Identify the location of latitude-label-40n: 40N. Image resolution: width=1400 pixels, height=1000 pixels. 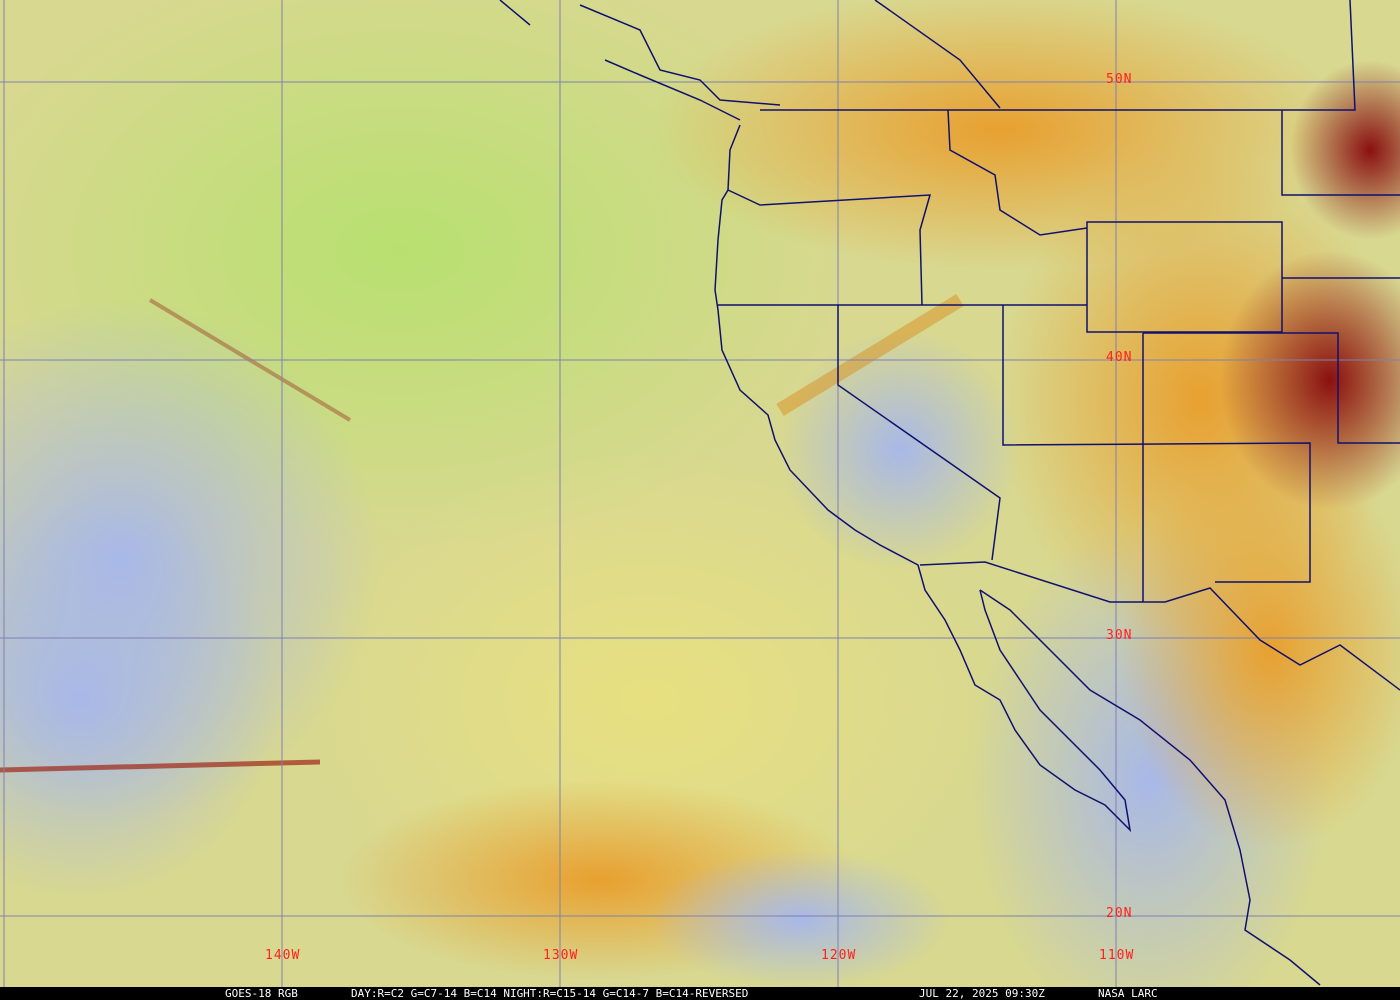
(1119, 357).